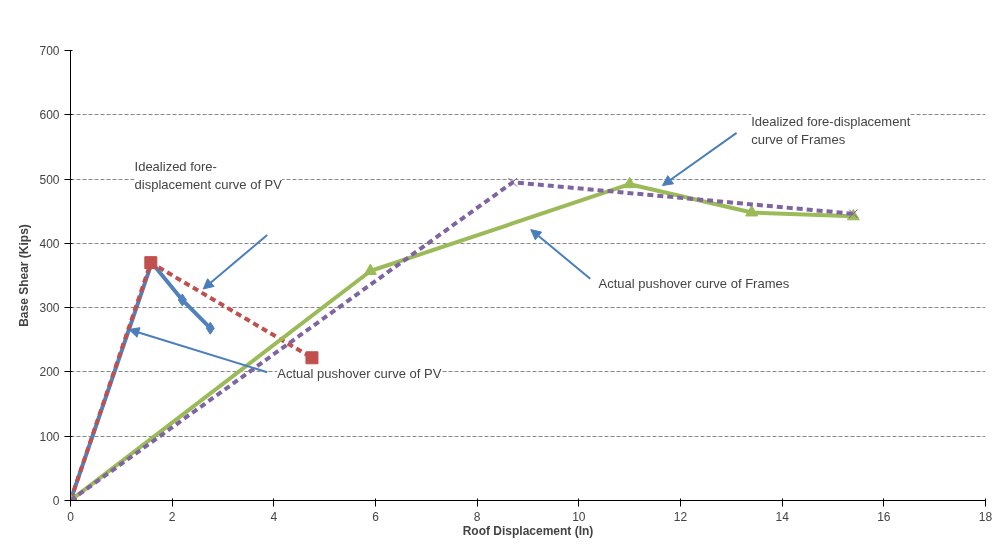 This screenshot has width=1005, height=544. What do you see at coordinates (49, 51) in the screenshot?
I see `y-tick-label: 700` at bounding box center [49, 51].